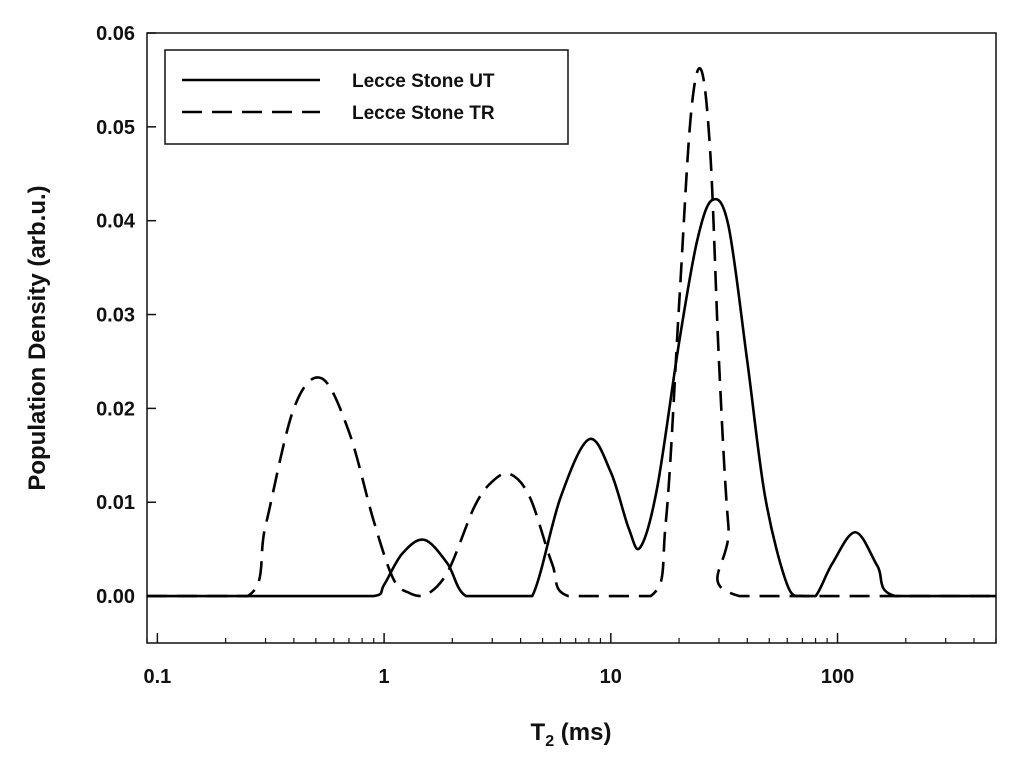 The image size is (1024, 776). Describe the element at coordinates (116, 222) in the screenshot. I see `y-tick-label: 0.04` at that location.